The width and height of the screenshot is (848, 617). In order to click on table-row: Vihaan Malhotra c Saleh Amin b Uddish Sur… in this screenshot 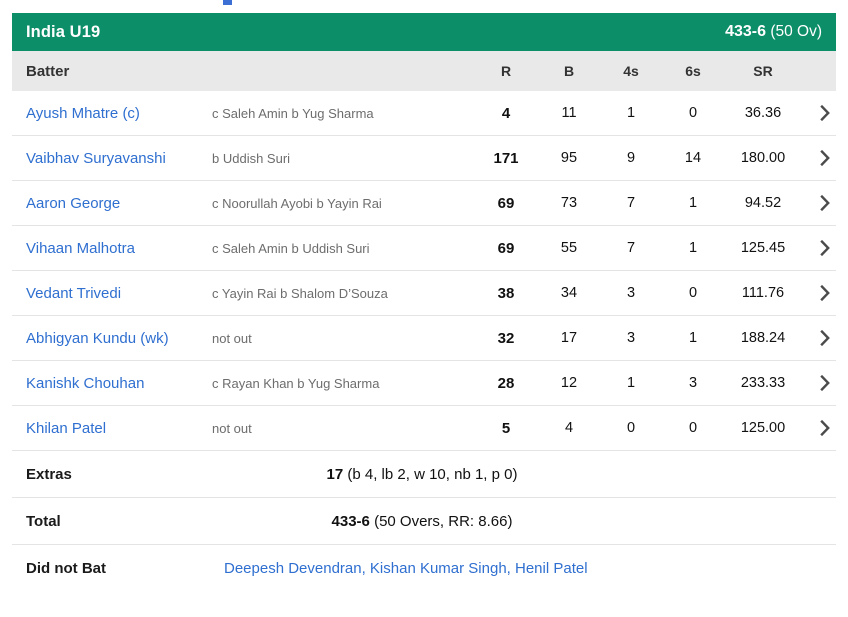, I will do `click(424, 248)`.